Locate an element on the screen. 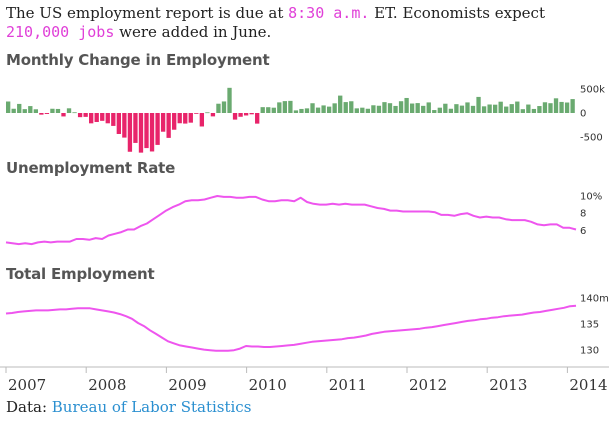 This screenshot has height=421, width=609. unemployment-ytick-1: 8 is located at coordinates (583, 214).